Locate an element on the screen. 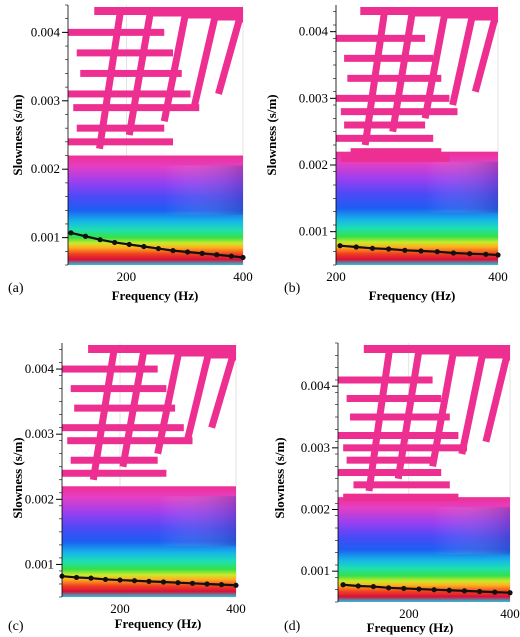  panel-a-xlabel: Frequency (Hz) is located at coordinates (155, 295).